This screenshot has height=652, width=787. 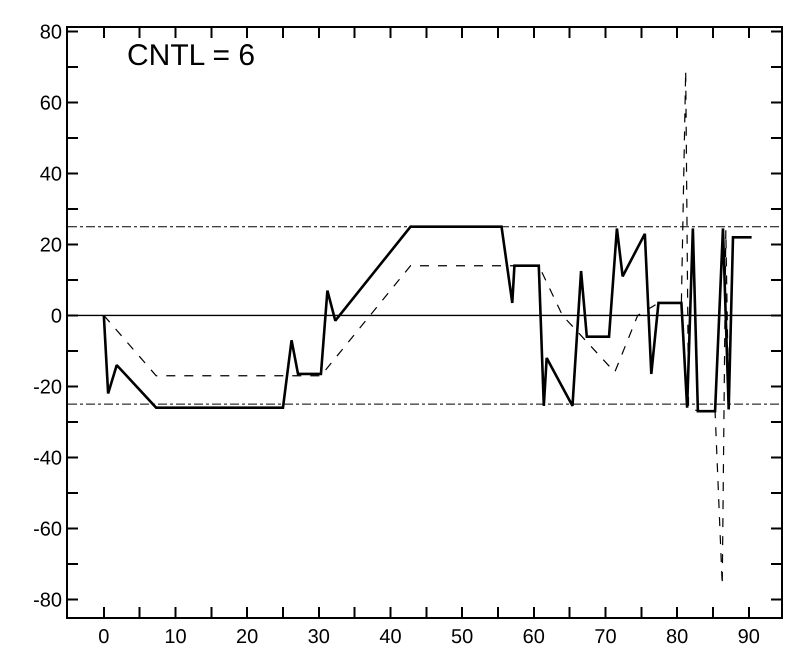 What do you see at coordinates (533, 637) in the screenshot?
I see `x-tick-label: 60` at bounding box center [533, 637].